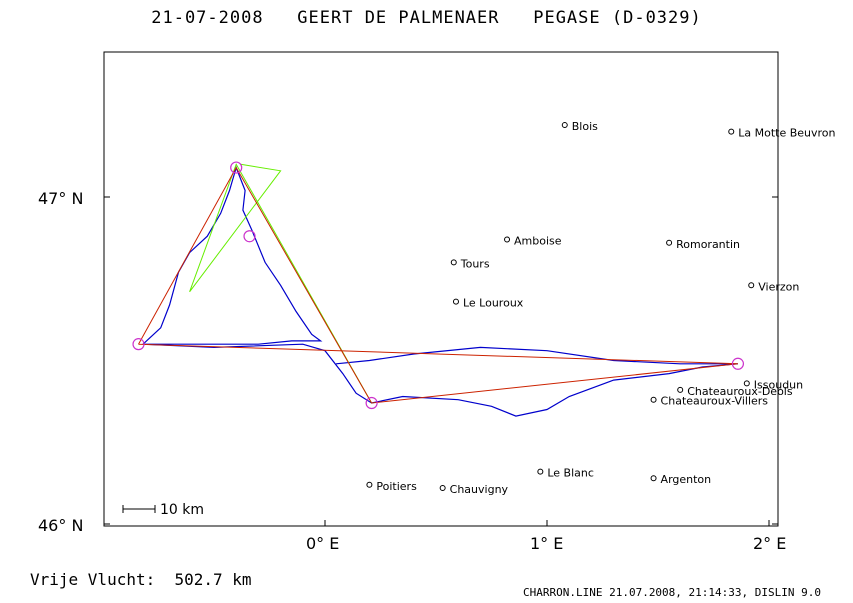  Describe the element at coordinates (778, 286) in the screenshot. I see `town-label: Vierzon` at that location.